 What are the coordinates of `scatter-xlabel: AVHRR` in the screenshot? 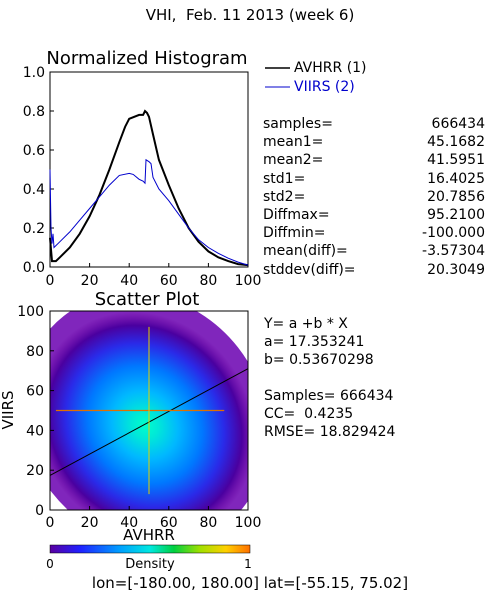 It's located at (149, 535).